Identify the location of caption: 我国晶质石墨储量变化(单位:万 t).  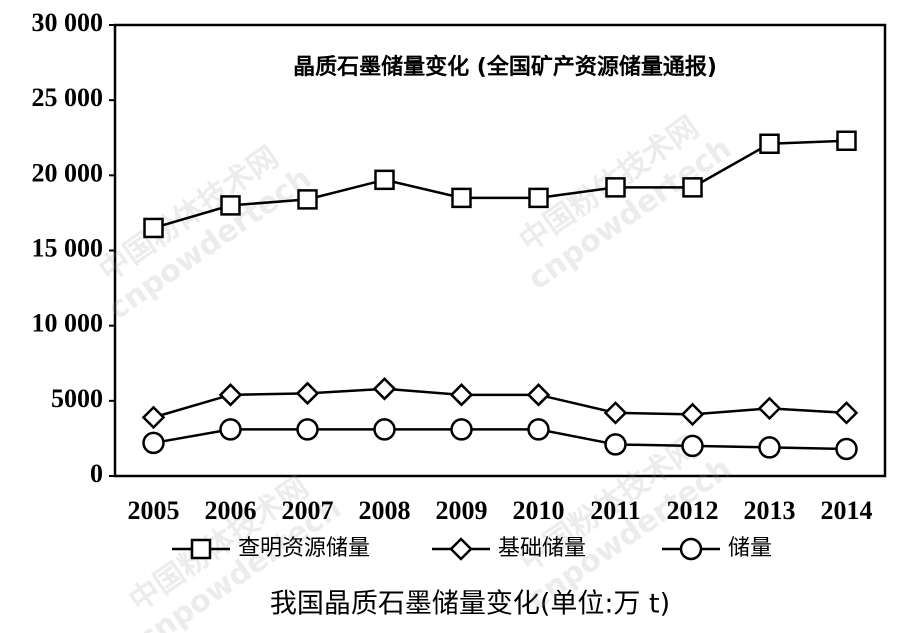
(470, 604).